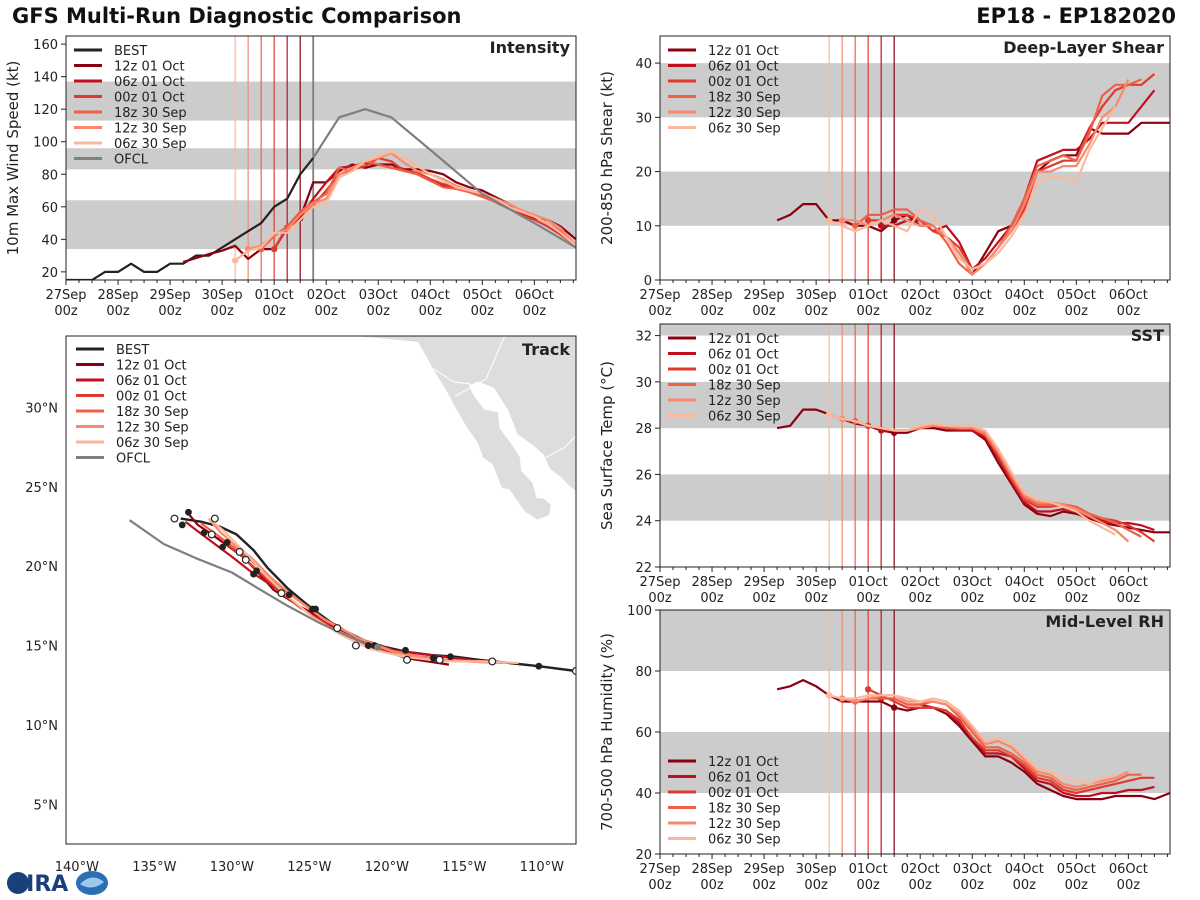  What do you see at coordinates (1128, 295) in the screenshot?
I see `x-tick-label-date: 06Oct` at bounding box center [1128, 295].